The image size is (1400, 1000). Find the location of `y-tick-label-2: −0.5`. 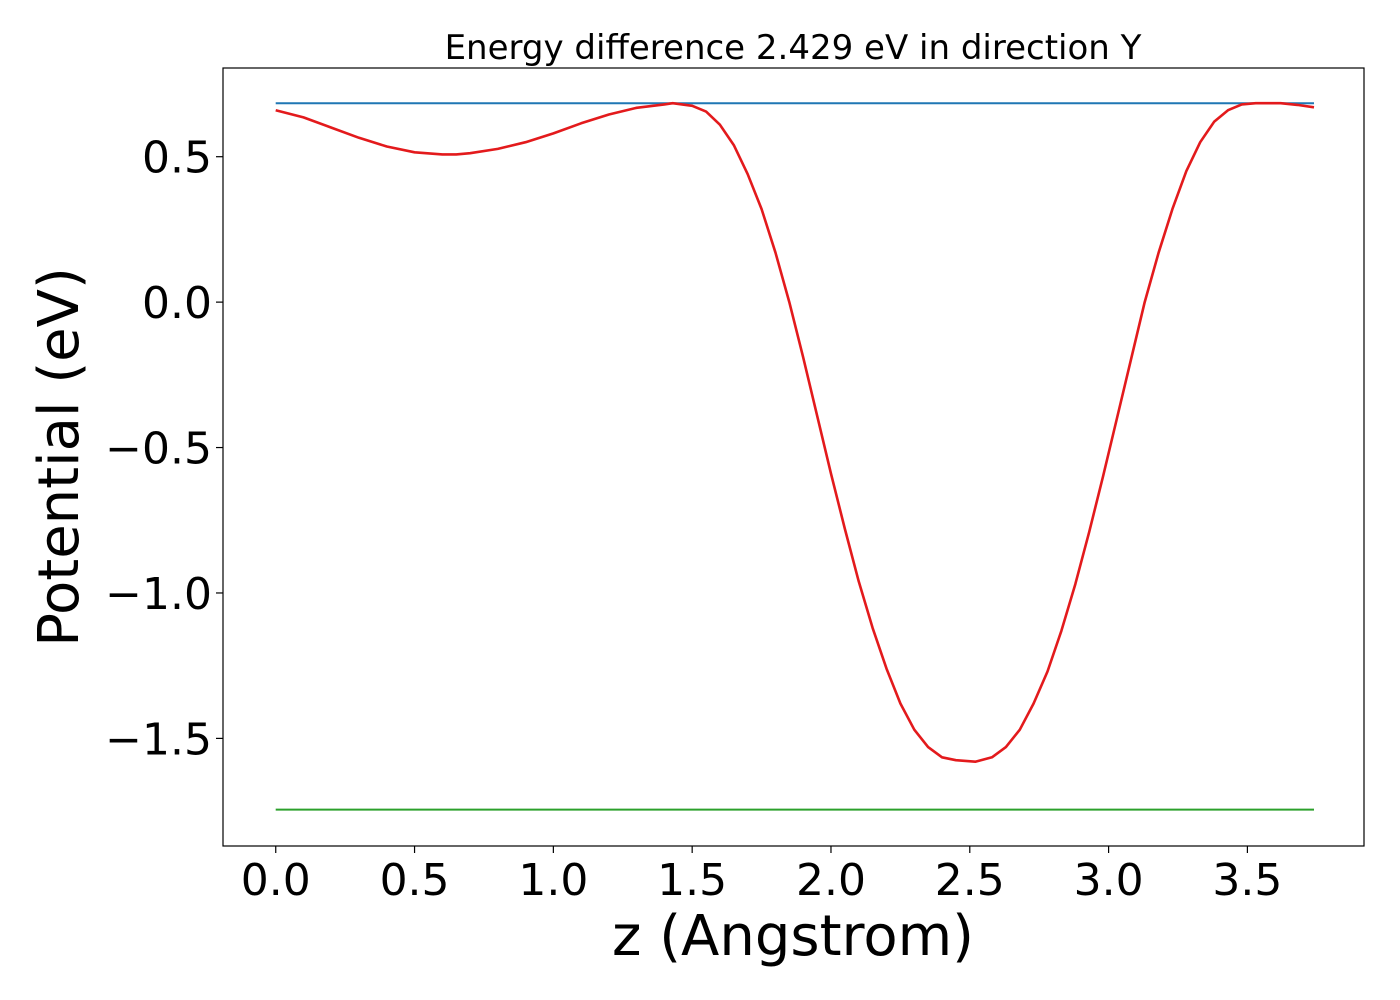

y-tick-label-2: −0.5 is located at coordinates (158, 449).